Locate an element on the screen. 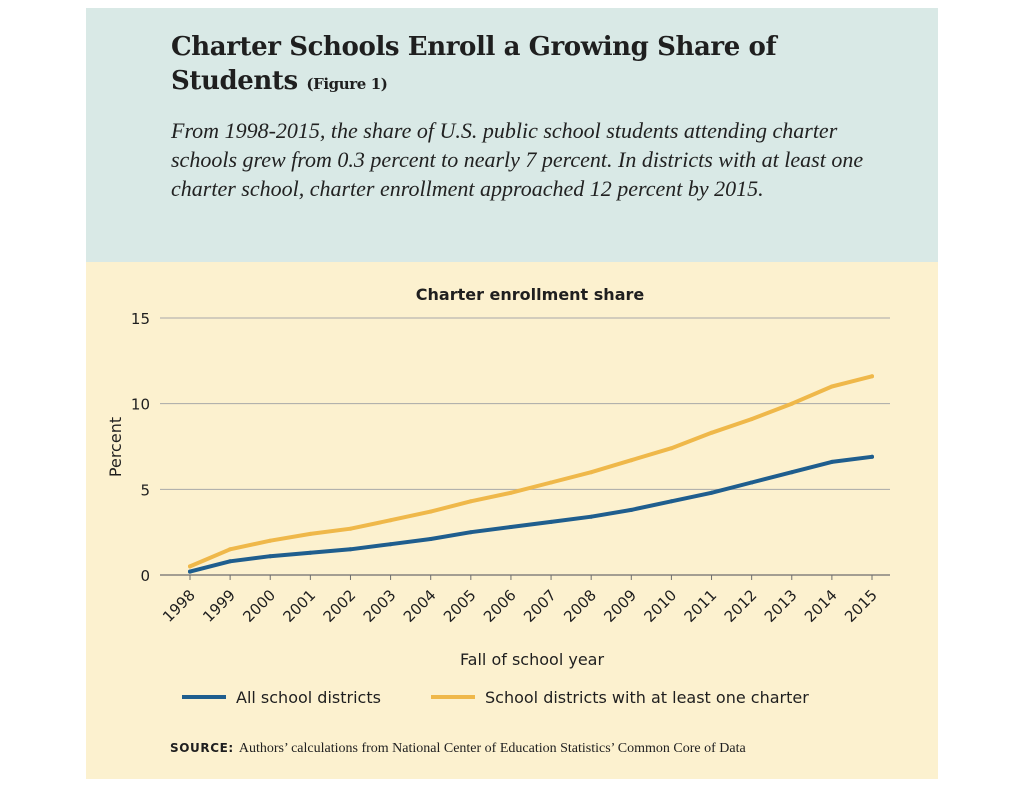  y-tick-label-0: 0 is located at coordinates (145, 576).